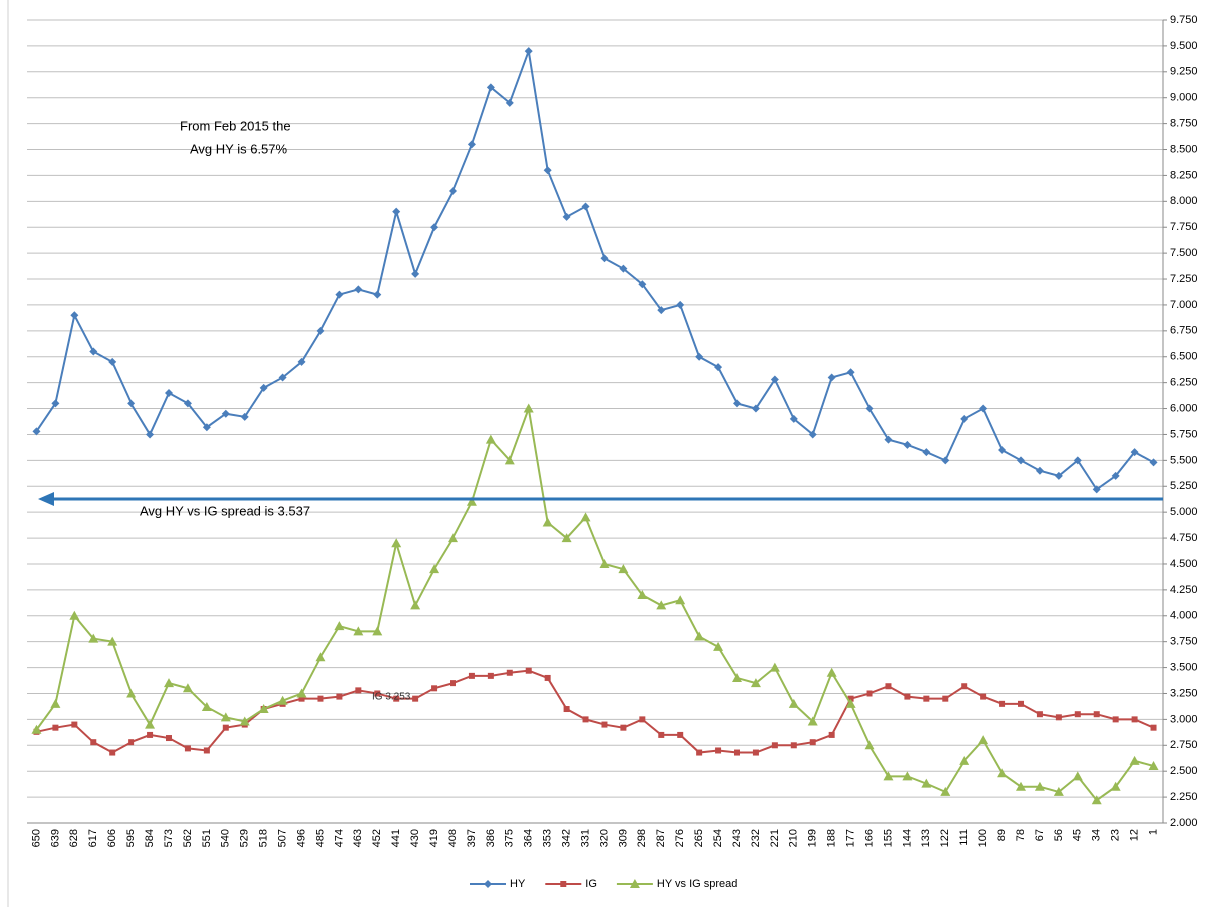 The width and height of the screenshot is (1214, 907). Describe the element at coordinates (46, 499) in the screenshot. I see `arrow-head` at that location.